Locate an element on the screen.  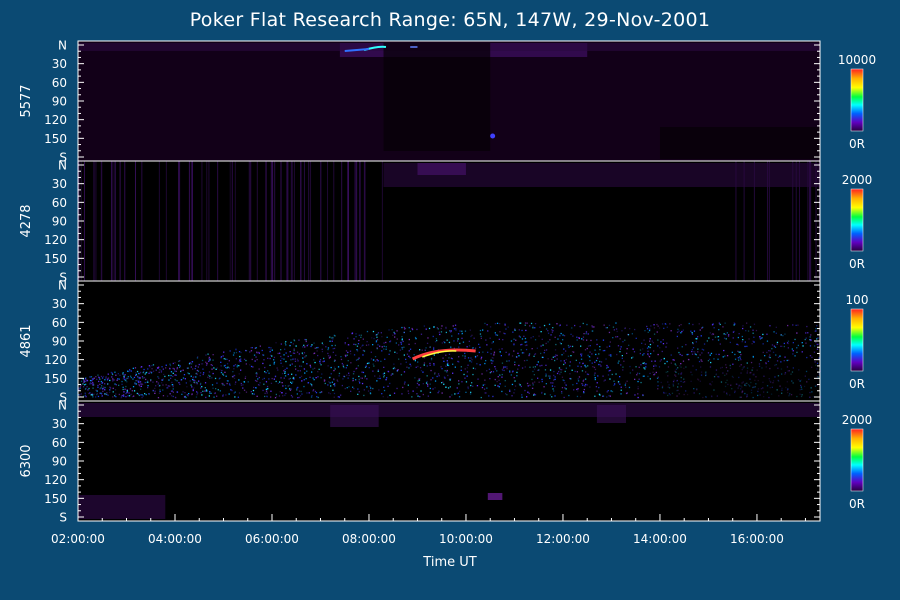
colorbar-max-label: 10000 is located at coordinates (857, 60).